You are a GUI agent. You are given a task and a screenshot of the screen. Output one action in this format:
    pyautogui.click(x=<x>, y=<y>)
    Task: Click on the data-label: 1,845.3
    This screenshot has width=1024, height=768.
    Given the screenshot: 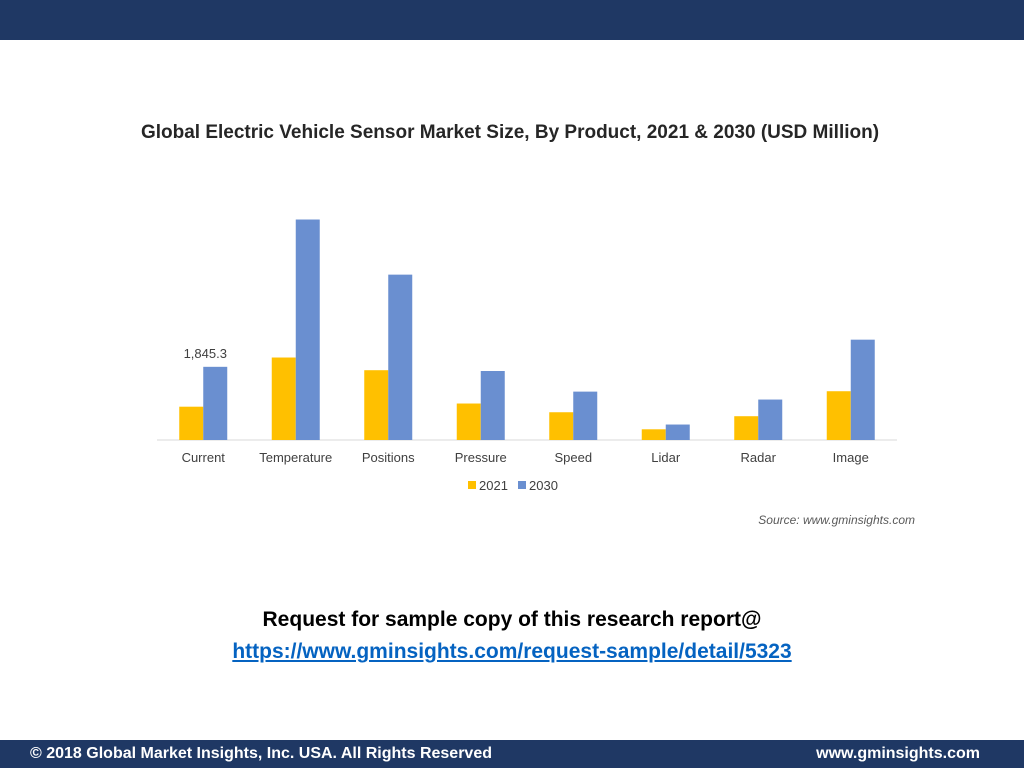 What is the action you would take?
    pyautogui.click(x=205, y=353)
    